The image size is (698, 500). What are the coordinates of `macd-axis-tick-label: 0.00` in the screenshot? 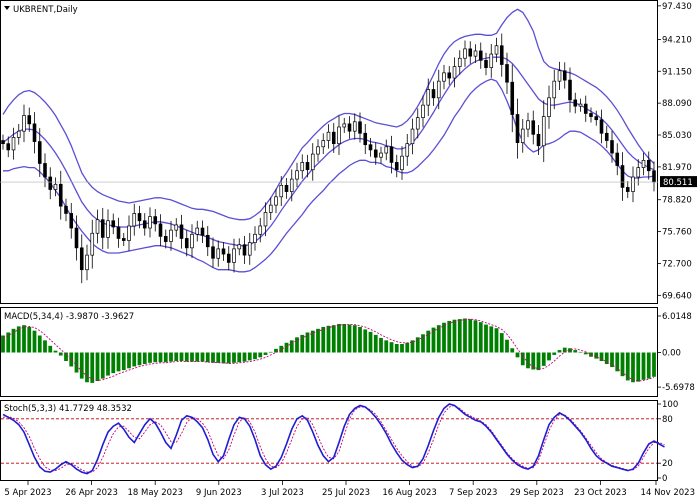 It's located at (671, 354).